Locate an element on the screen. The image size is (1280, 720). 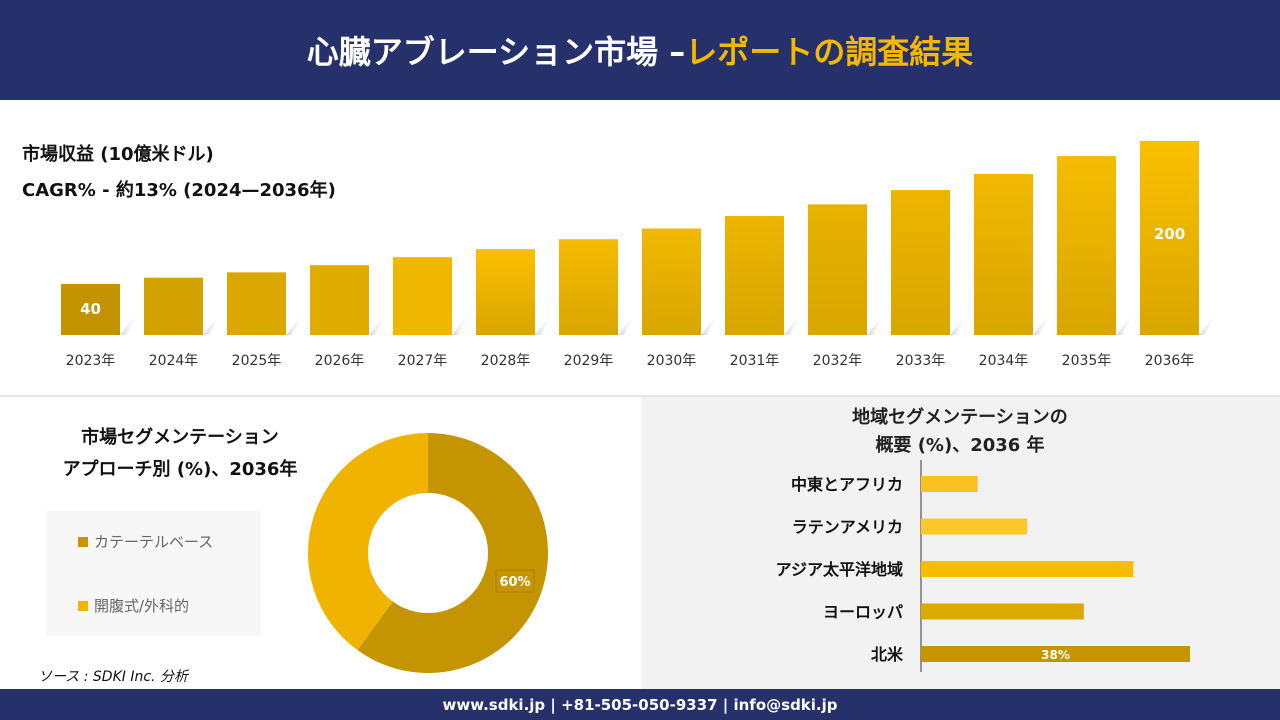
y-tick-label: ヨーロッパ is located at coordinates (863, 612).